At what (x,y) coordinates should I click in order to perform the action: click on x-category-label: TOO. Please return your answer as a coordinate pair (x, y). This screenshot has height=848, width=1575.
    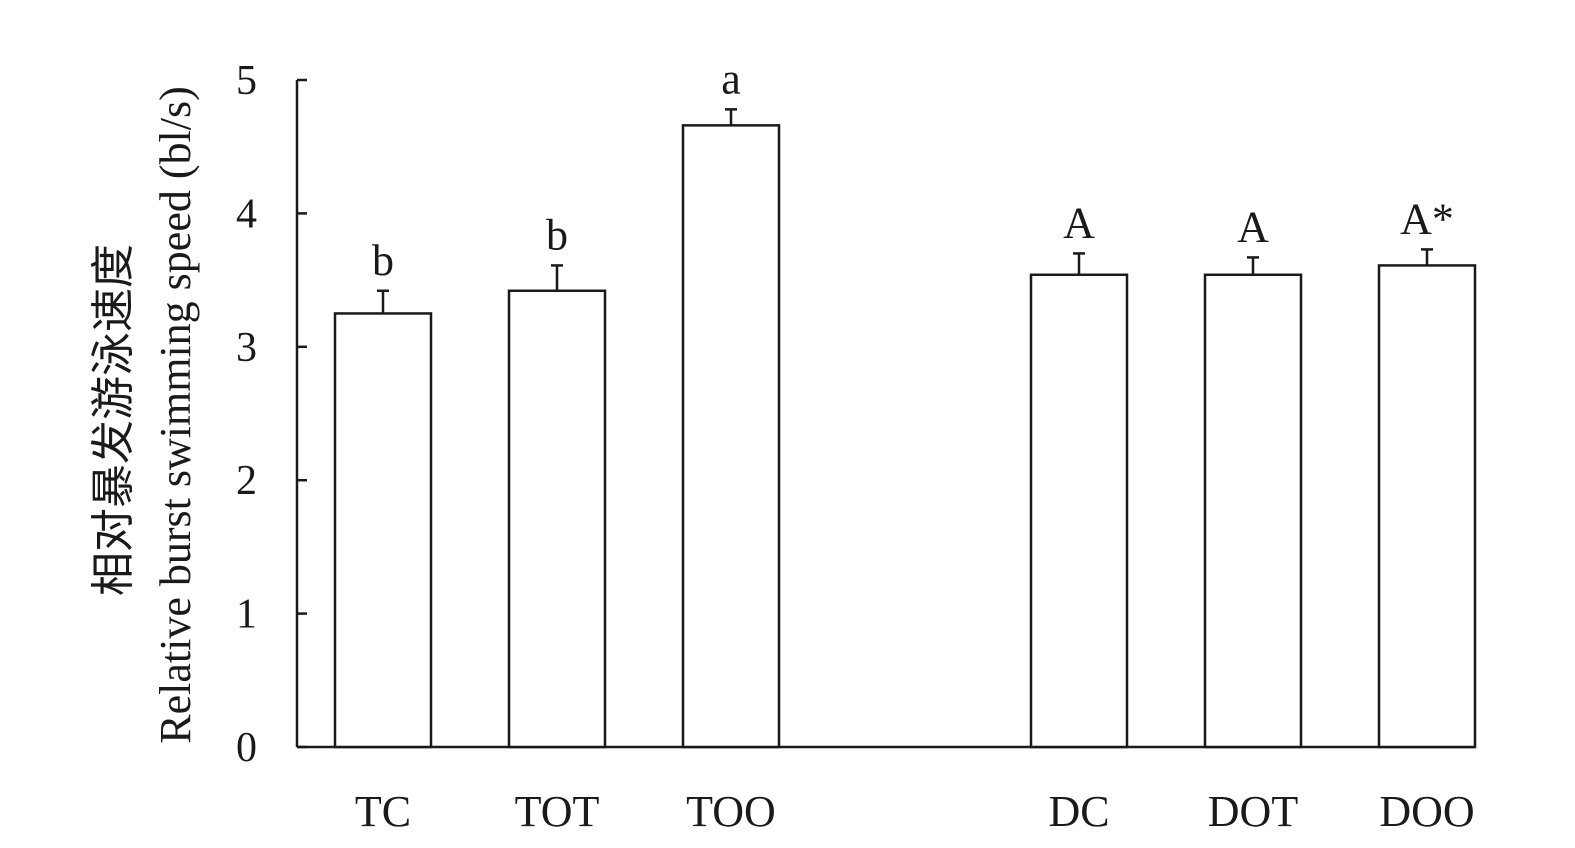
    Looking at the image, I should click on (731, 811).